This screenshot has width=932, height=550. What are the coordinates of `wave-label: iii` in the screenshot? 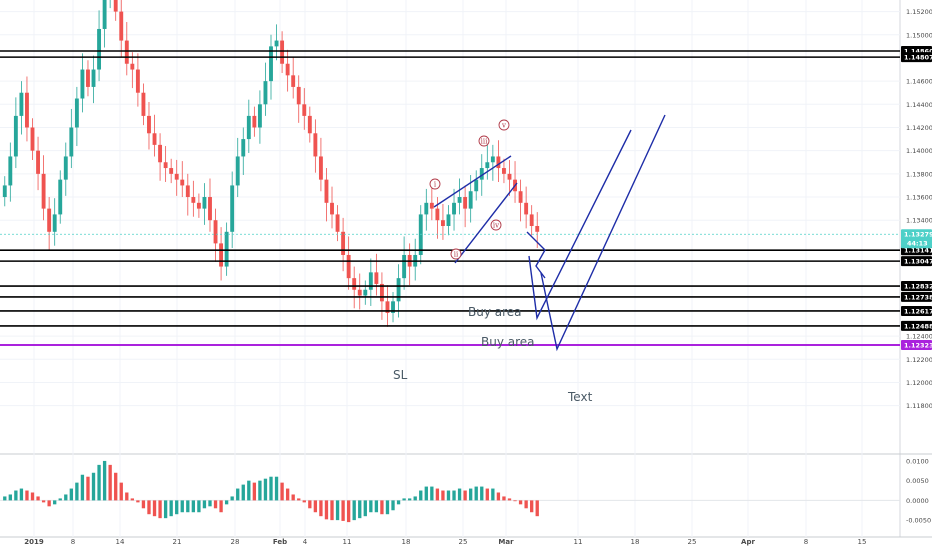 It's located at (484, 141).